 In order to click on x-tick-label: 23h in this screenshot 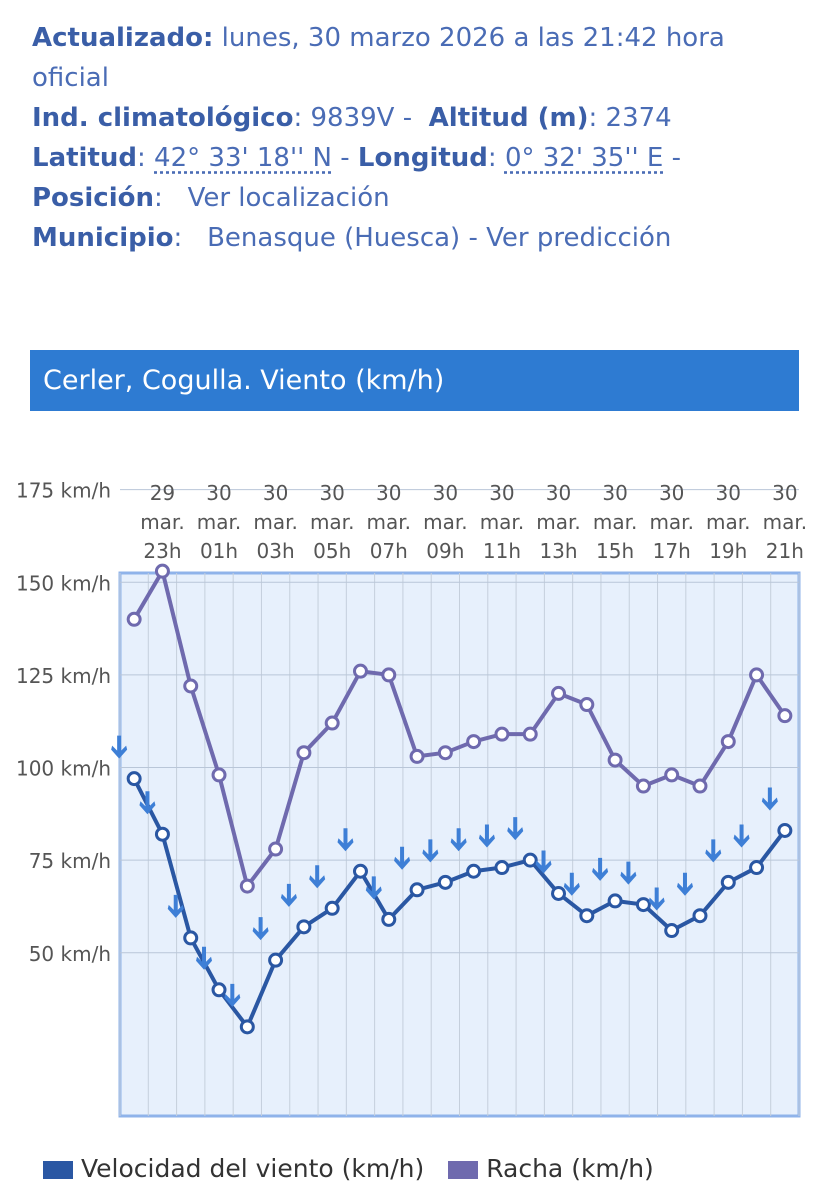, I will do `click(162, 551)`.